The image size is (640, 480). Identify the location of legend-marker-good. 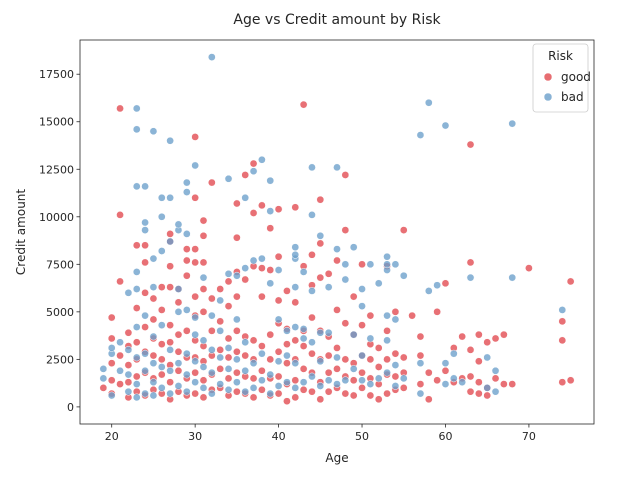
(548, 77).